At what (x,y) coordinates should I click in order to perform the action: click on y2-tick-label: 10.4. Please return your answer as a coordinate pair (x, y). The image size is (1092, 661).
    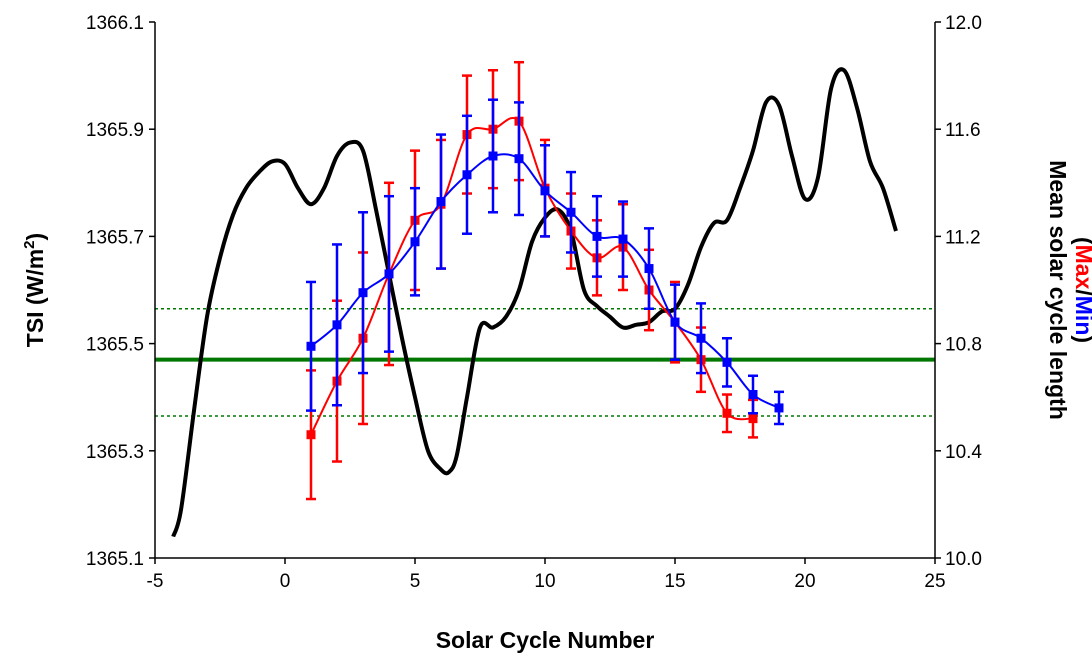
    Looking at the image, I should click on (963, 452).